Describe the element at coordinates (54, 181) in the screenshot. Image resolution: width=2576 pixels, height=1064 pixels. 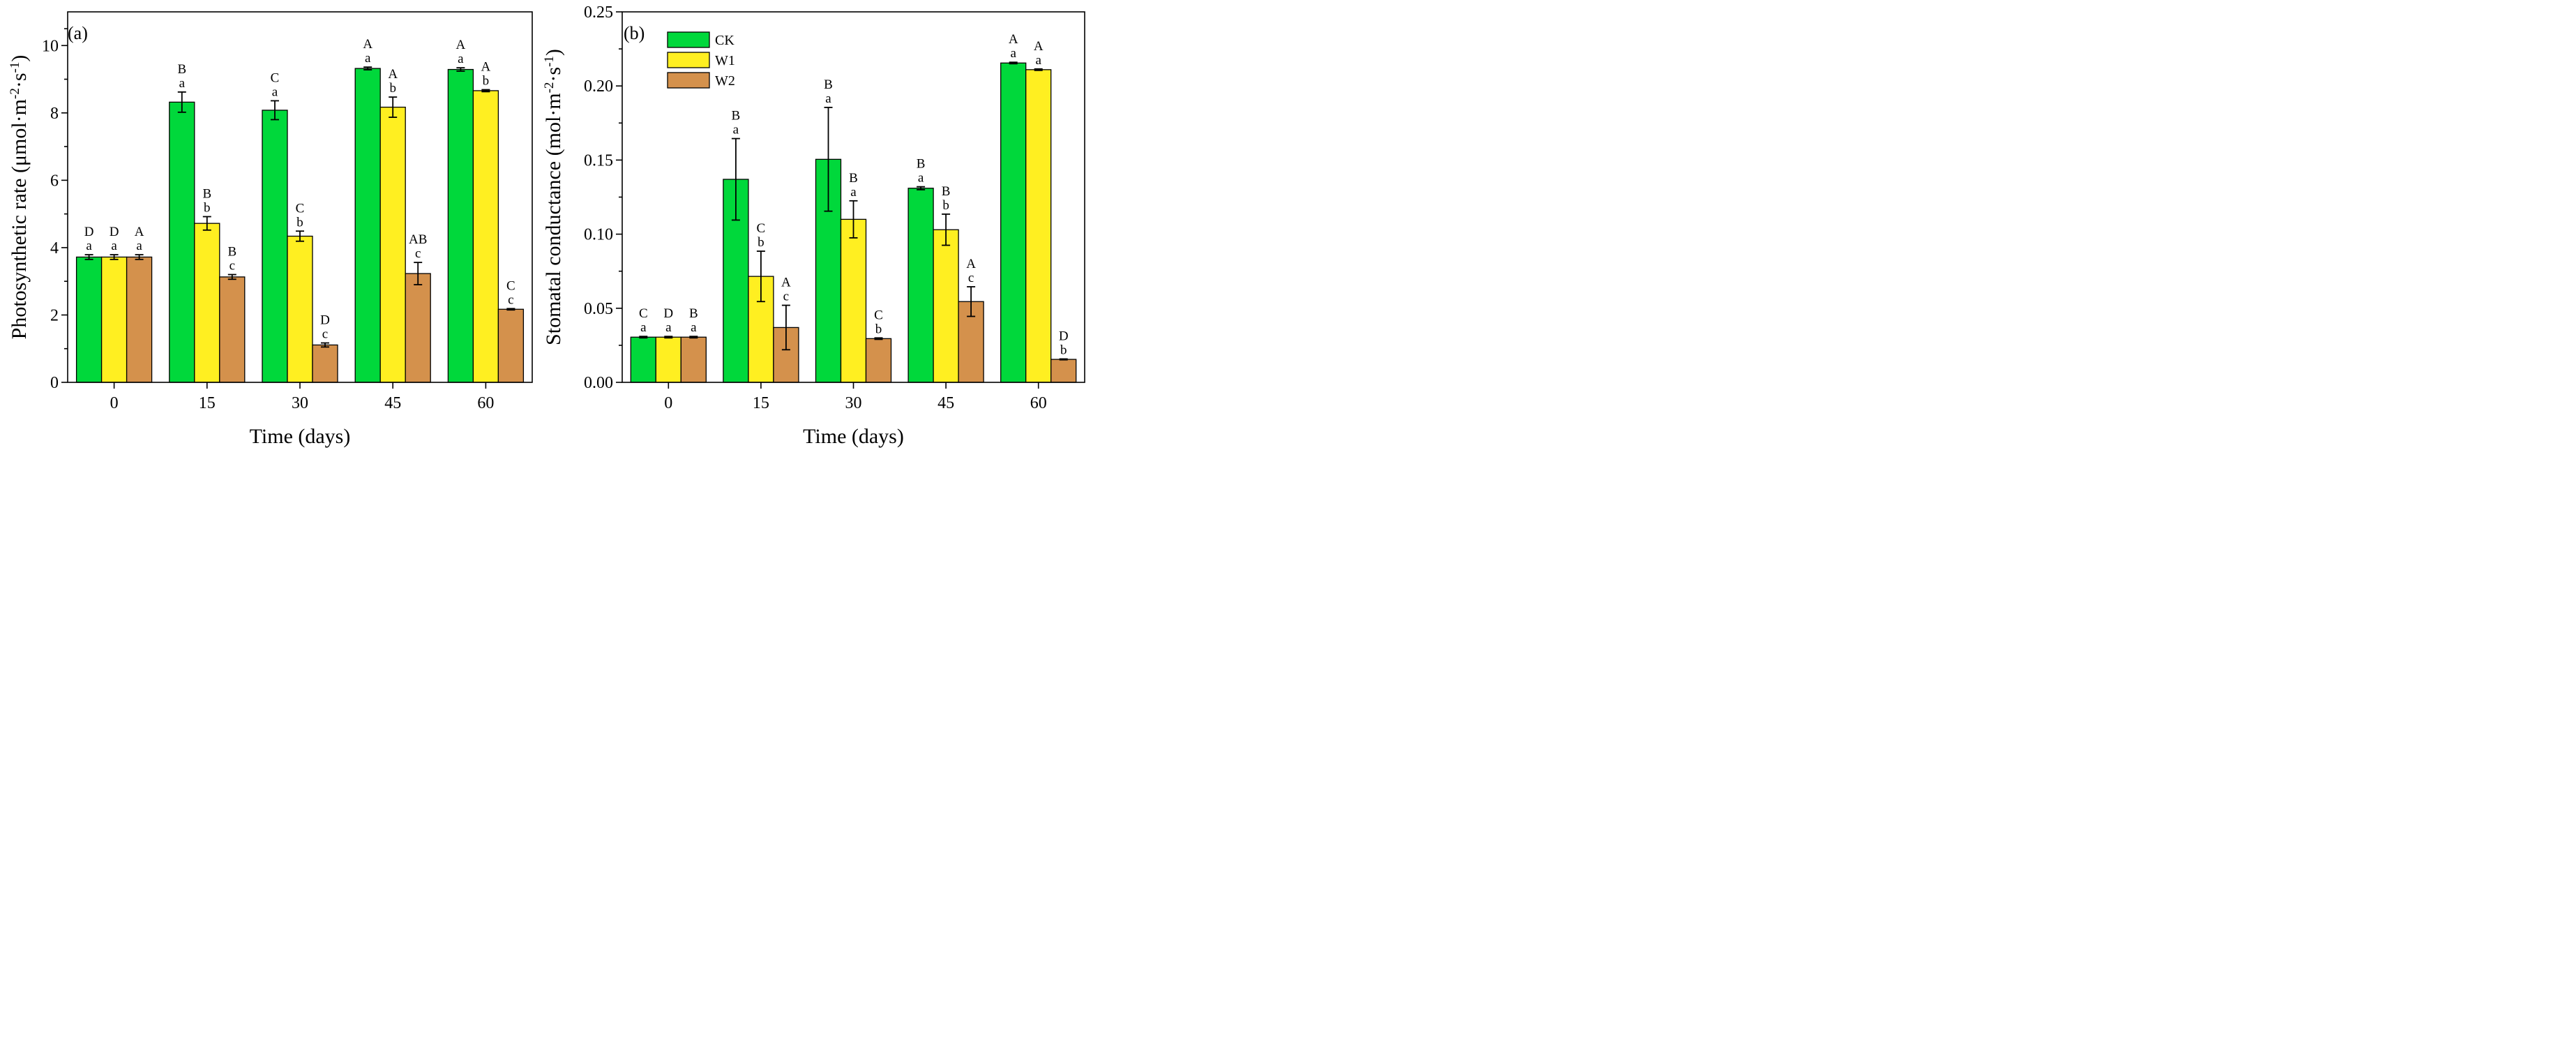
I see `y-tick-label: 6` at that location.